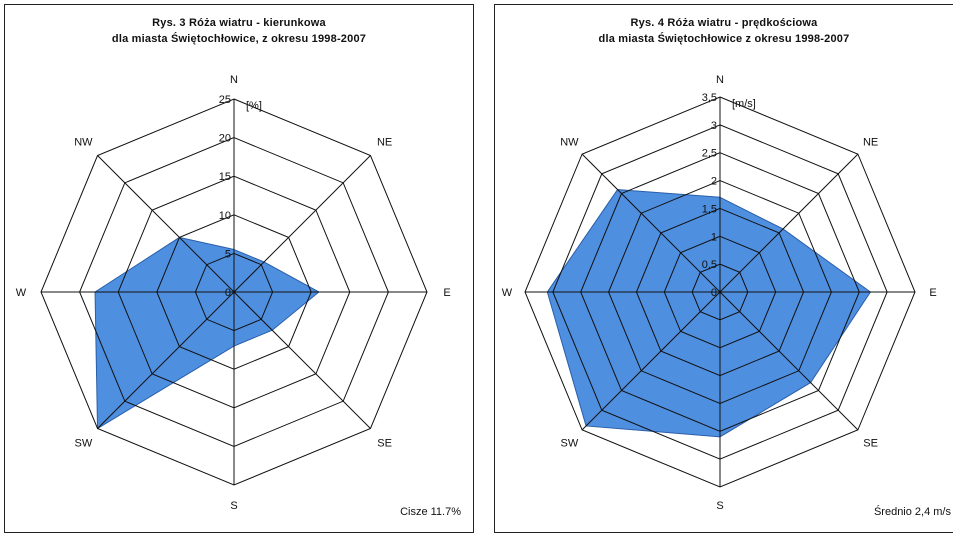  Describe the element at coordinates (225, 100) in the screenshot. I see `radial-tick-label: 25` at that location.